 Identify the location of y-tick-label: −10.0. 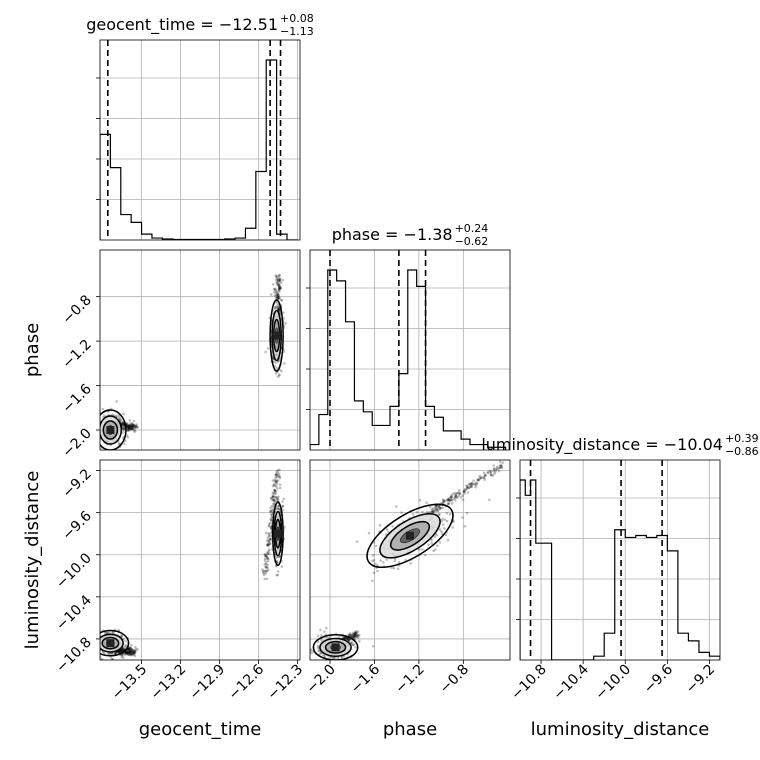
(74, 571).